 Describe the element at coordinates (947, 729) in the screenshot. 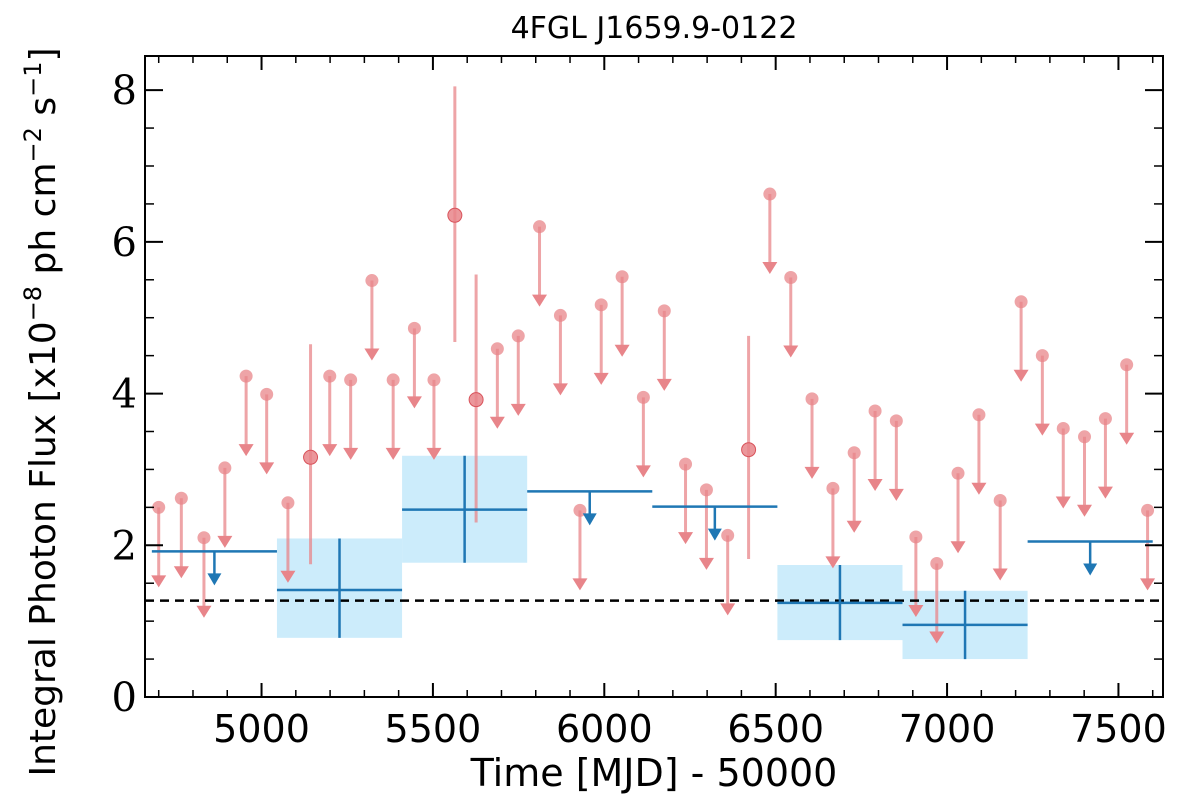

I see `x-tick-label: 7000` at that location.